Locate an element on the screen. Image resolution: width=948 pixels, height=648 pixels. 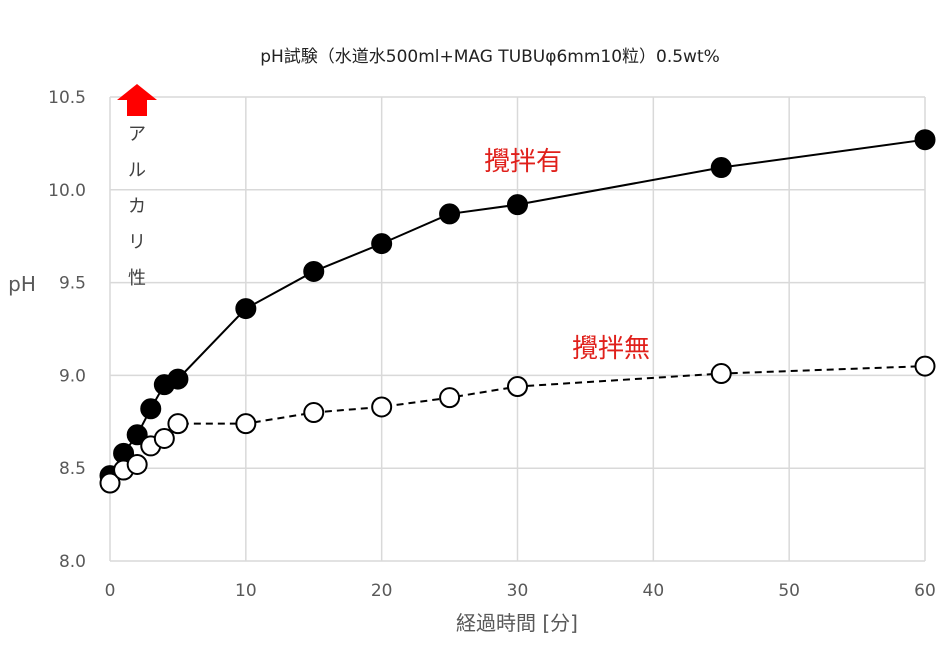
y-axis-label: pH is located at coordinates (22, 284).